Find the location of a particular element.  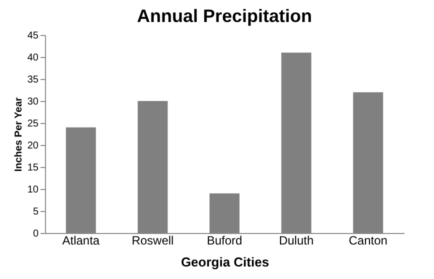

y-tick-label: 45 is located at coordinates (33, 36).